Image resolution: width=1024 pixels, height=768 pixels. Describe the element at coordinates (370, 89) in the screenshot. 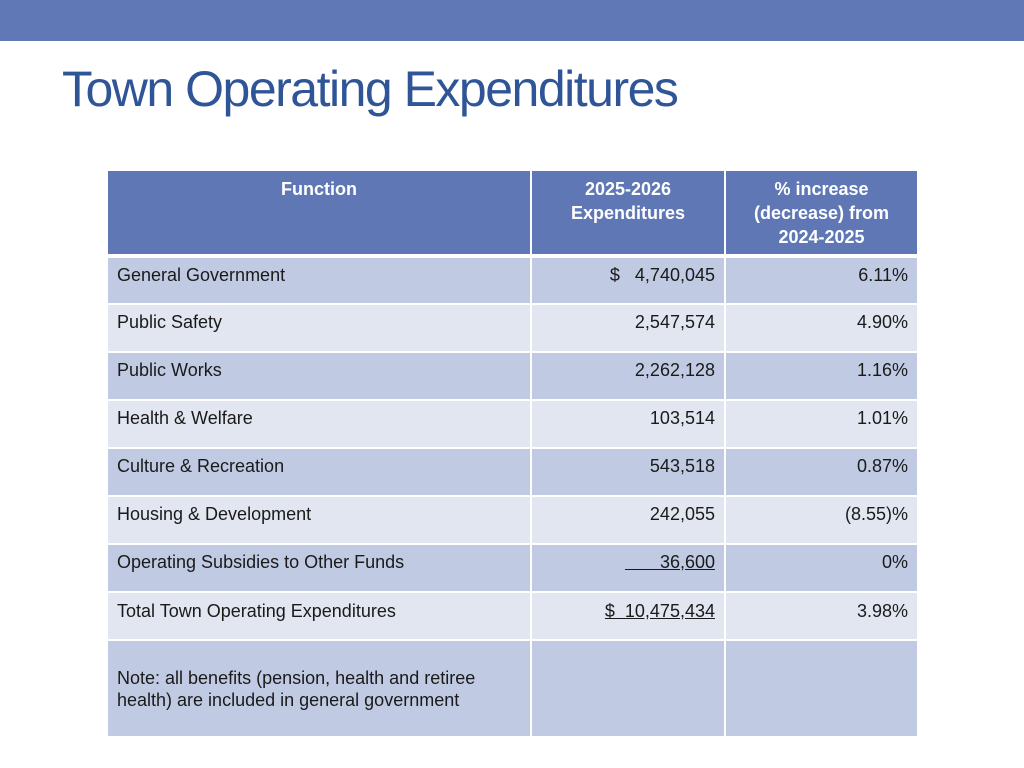

I see `slide-title: Town Operating Expenditures` at that location.